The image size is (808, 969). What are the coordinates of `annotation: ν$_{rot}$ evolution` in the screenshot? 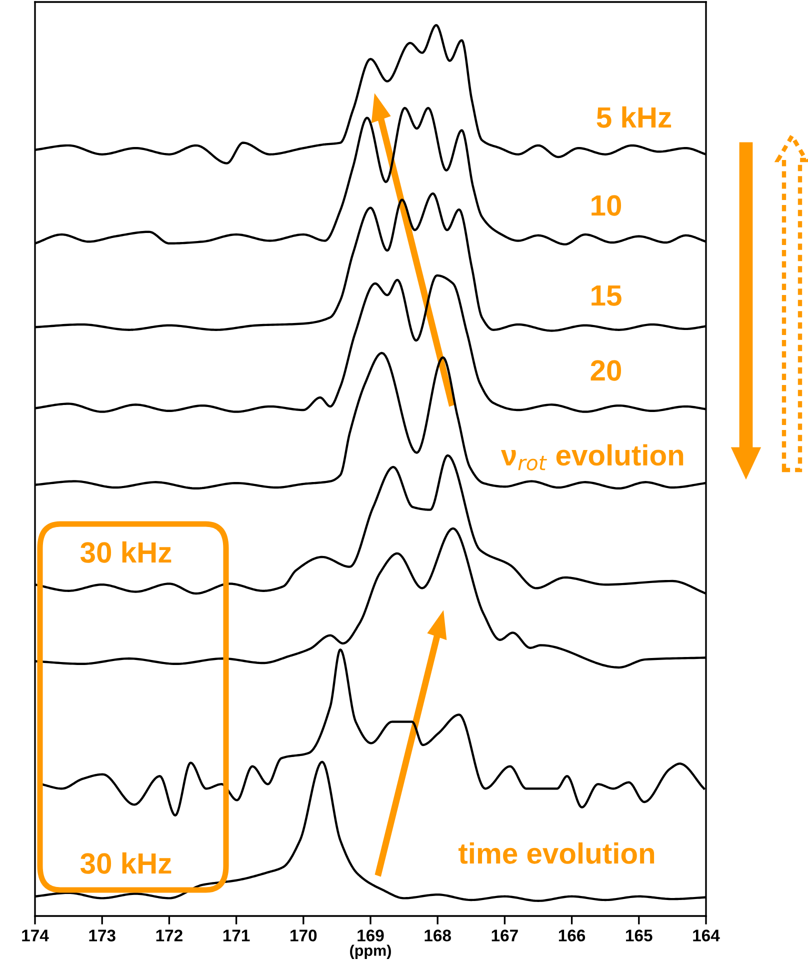 It's located at (592, 457).